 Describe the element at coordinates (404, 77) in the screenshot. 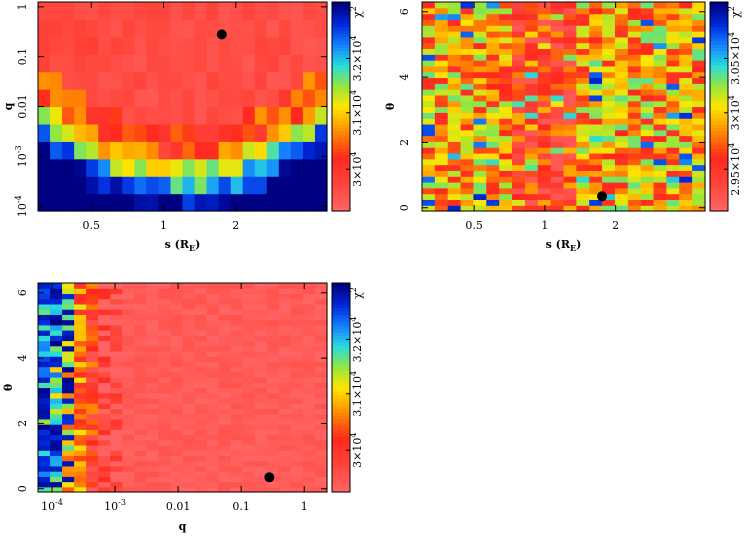

I see `y-tick-label: 4` at that location.